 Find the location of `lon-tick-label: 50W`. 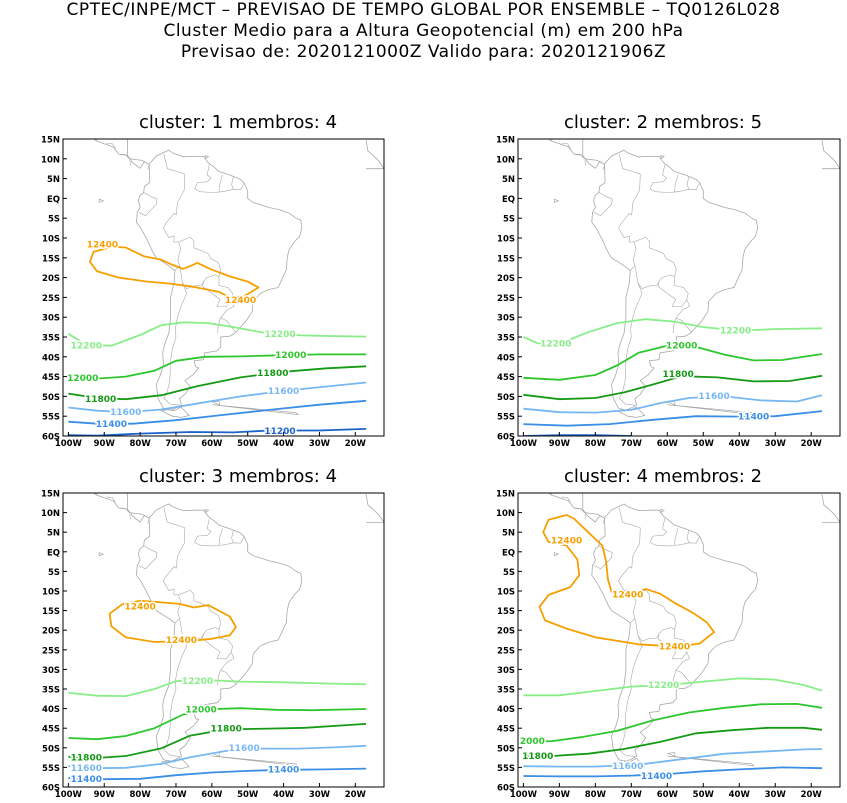

lon-tick-label: 50W is located at coordinates (248, 444).